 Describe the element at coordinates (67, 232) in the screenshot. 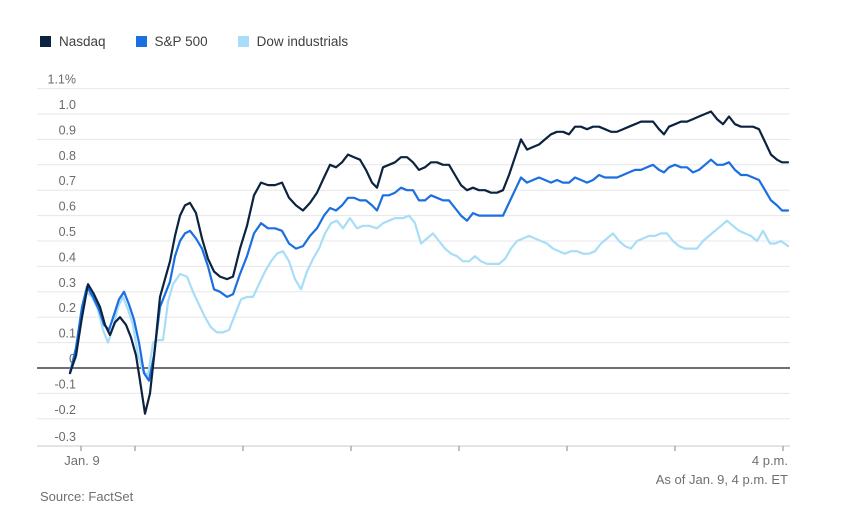

I see `y-axis-label: 0.5` at that location.